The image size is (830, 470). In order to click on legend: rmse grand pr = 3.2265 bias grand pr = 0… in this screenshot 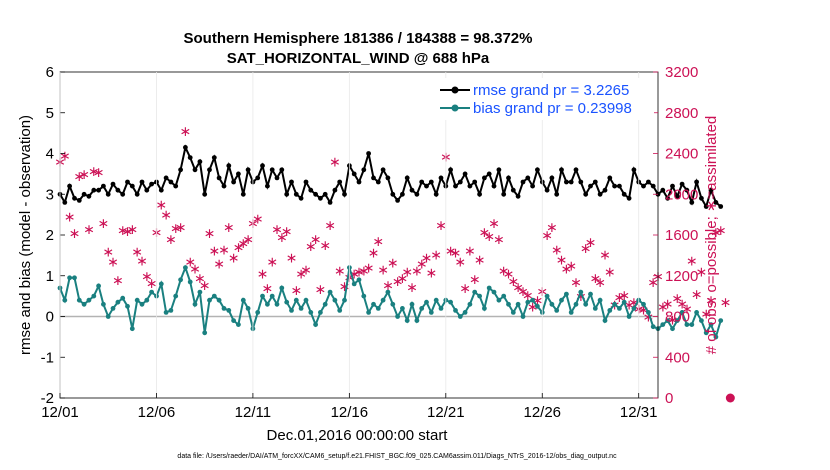, I will do `click(545, 99)`.